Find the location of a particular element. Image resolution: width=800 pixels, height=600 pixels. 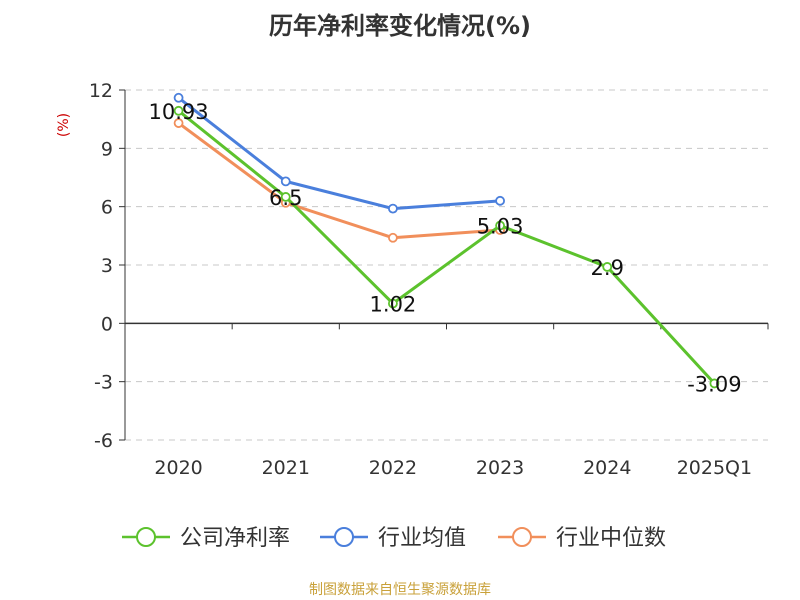

data-label: 1.02 is located at coordinates (393, 305).